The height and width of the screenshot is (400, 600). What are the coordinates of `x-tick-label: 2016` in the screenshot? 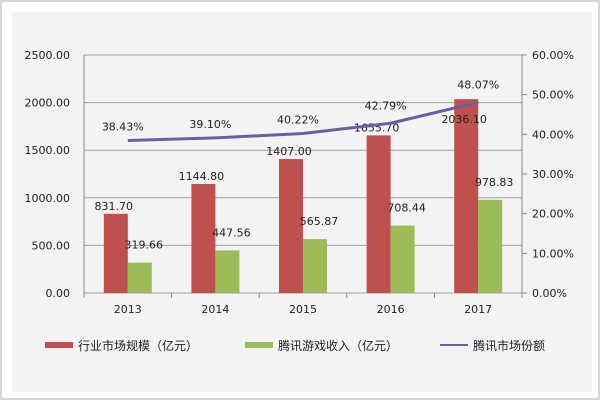 It's located at (391, 309).